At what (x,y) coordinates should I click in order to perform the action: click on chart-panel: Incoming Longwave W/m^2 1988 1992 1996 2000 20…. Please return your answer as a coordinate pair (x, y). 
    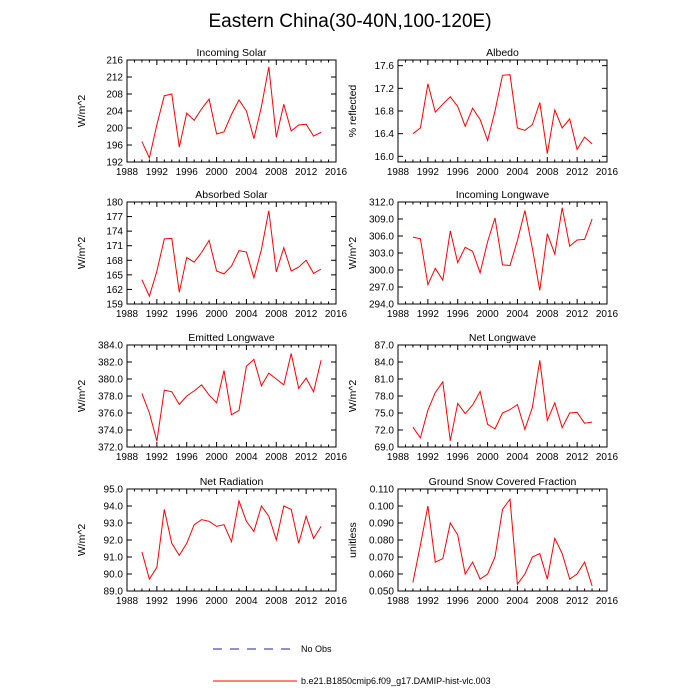
    Looking at the image, I should click on (483, 254).